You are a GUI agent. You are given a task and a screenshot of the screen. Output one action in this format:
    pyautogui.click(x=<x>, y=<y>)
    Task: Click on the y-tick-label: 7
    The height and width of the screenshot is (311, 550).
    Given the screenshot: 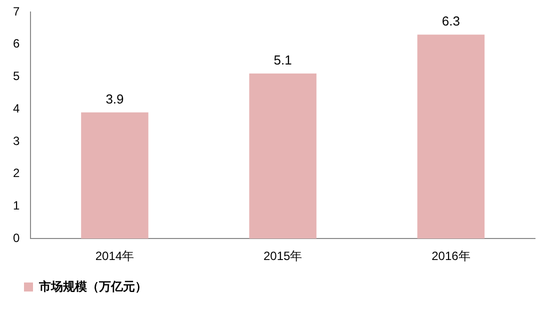 What is the action you would take?
    pyautogui.click(x=16, y=11)
    